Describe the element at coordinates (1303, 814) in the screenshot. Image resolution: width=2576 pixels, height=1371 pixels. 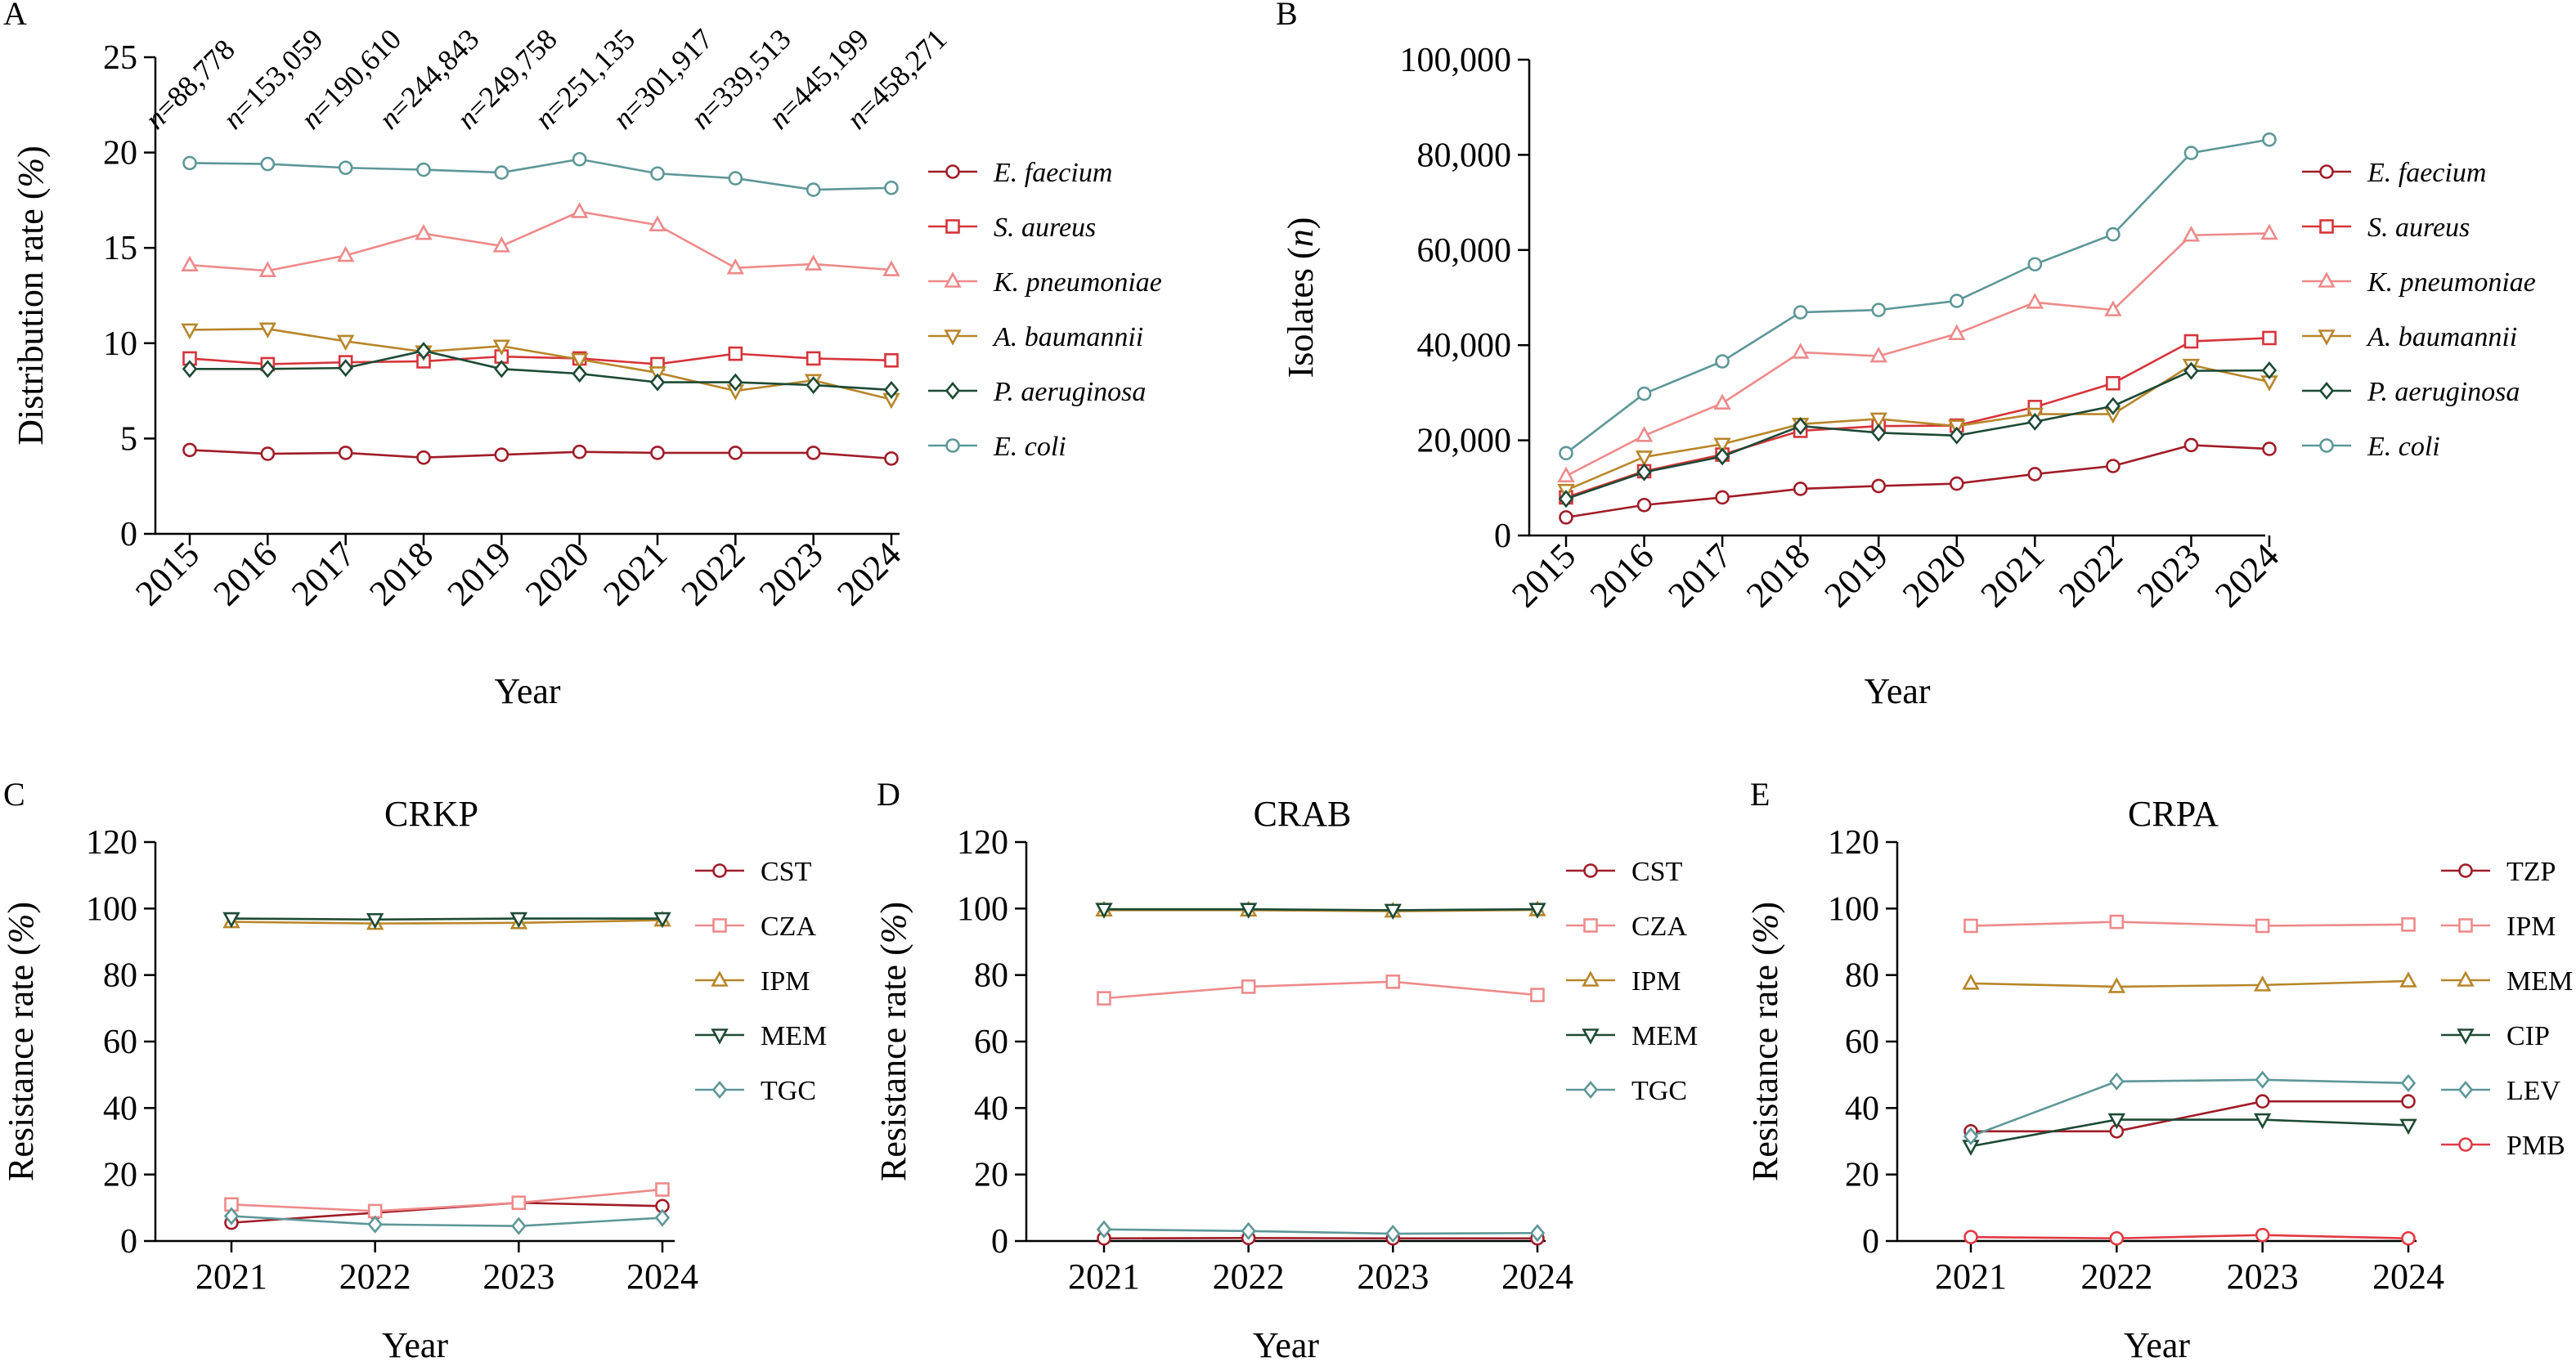
I see `chart-title: CRAB` at that location.